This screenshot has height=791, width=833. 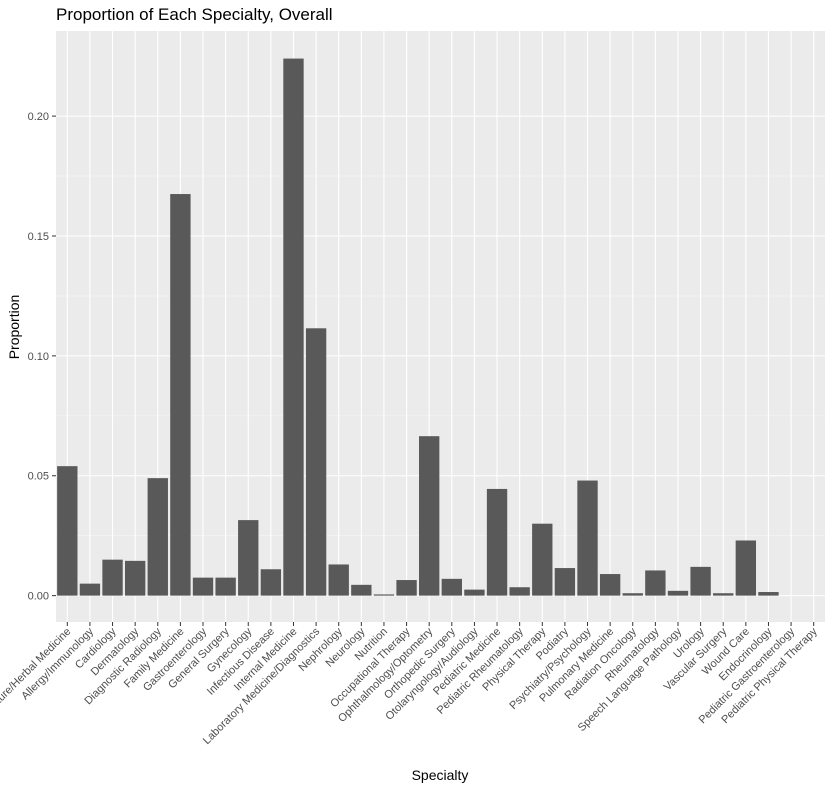 What do you see at coordinates (38, 477) in the screenshot?
I see `y-tick-label: 0.05` at bounding box center [38, 477].